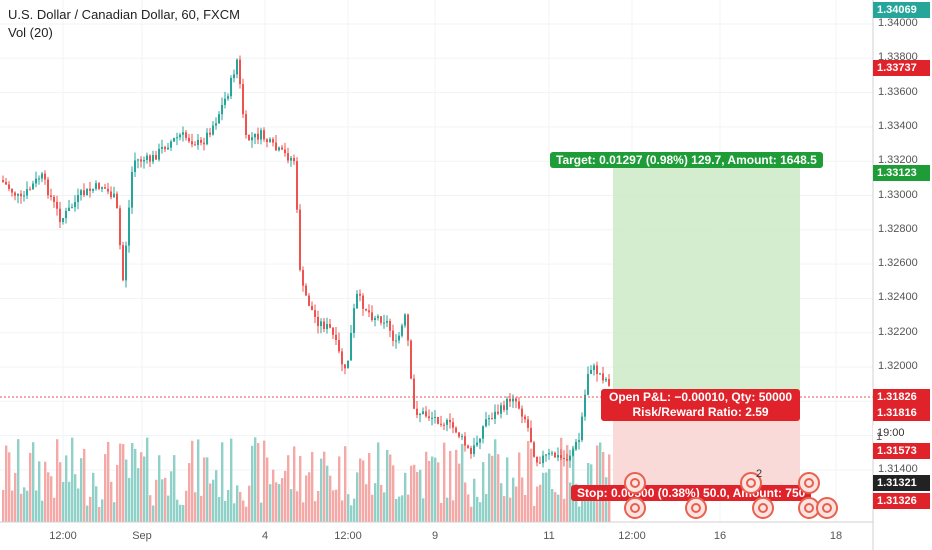 Image resolution: width=932 pixels, height=550 pixels. I want to click on price-axis-label: 1.31400, so click(898, 468).